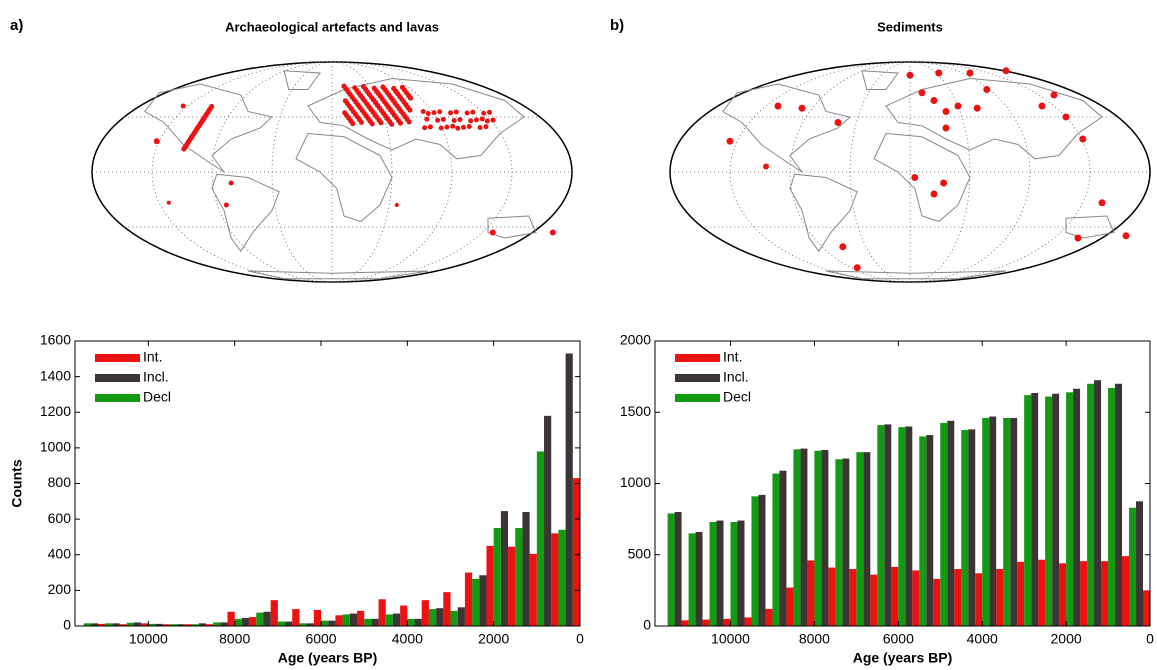  What do you see at coordinates (910, 26) in the screenshot?
I see `chart-title: Sediments` at bounding box center [910, 26].